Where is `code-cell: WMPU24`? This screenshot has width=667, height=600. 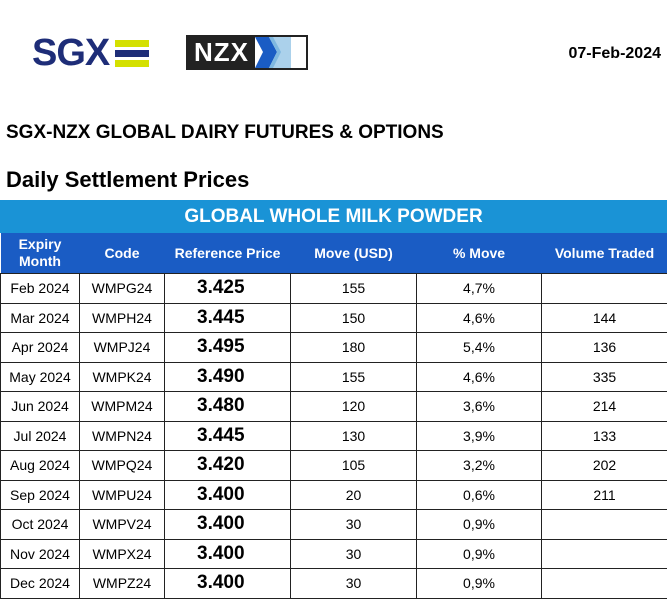 code-cell: WMPU24 is located at coordinates (122, 494).